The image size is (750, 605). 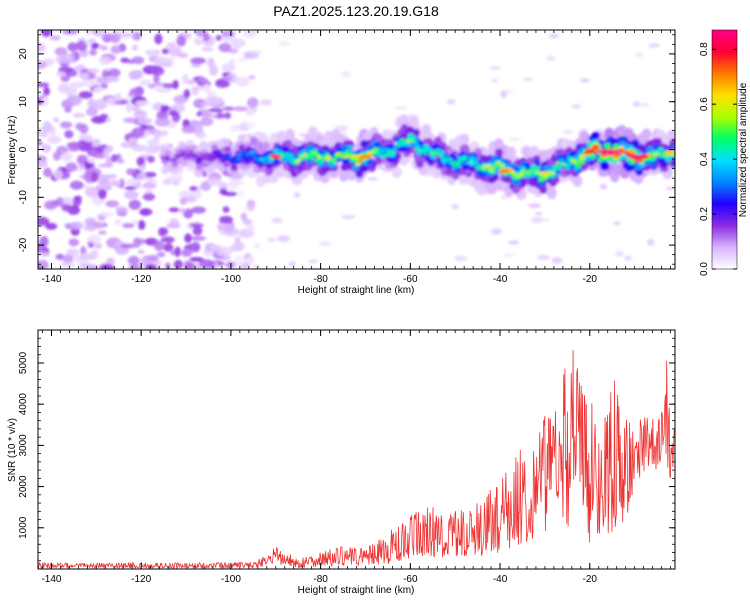 I want to click on snr-x-tick-label: -80, so click(x=320, y=579).